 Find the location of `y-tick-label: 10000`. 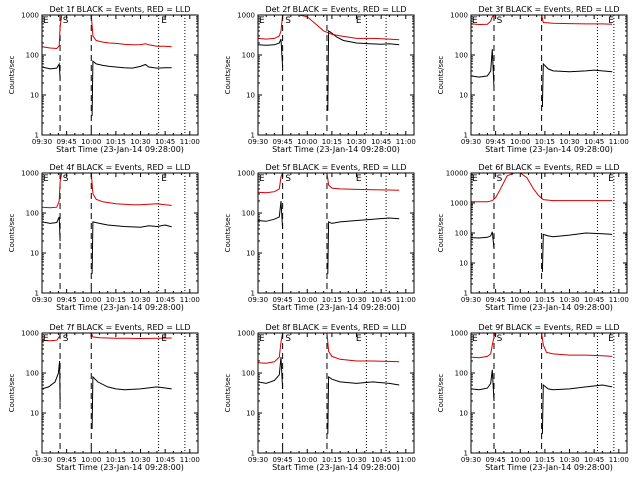

y-tick-label: 10000 is located at coordinates (457, 174).